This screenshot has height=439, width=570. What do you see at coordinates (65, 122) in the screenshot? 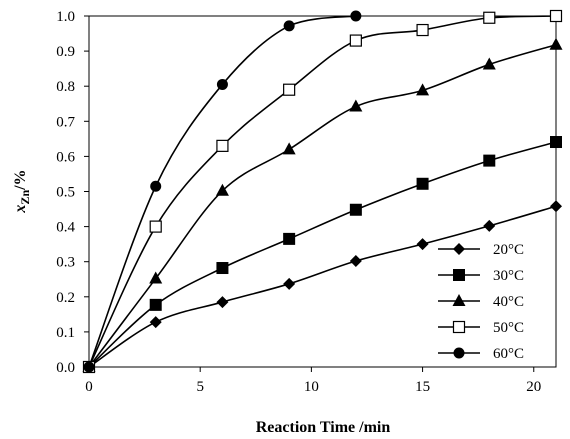
I see `y-tick-label: 0.7` at bounding box center [65, 122].